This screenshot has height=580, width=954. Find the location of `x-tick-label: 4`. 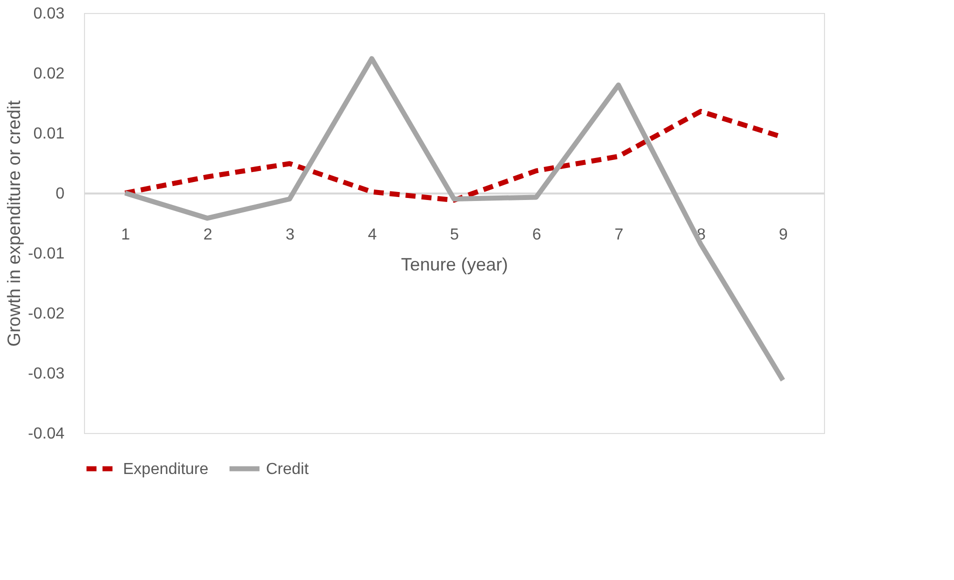

x-tick-label: 4 is located at coordinates (372, 235).